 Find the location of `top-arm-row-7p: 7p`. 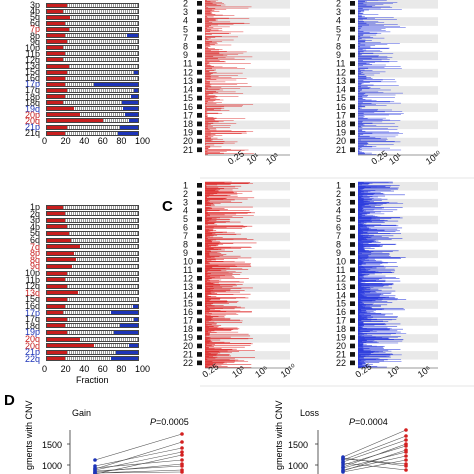

top-arm-row-7p: 7p is located at coordinates (72, 29).